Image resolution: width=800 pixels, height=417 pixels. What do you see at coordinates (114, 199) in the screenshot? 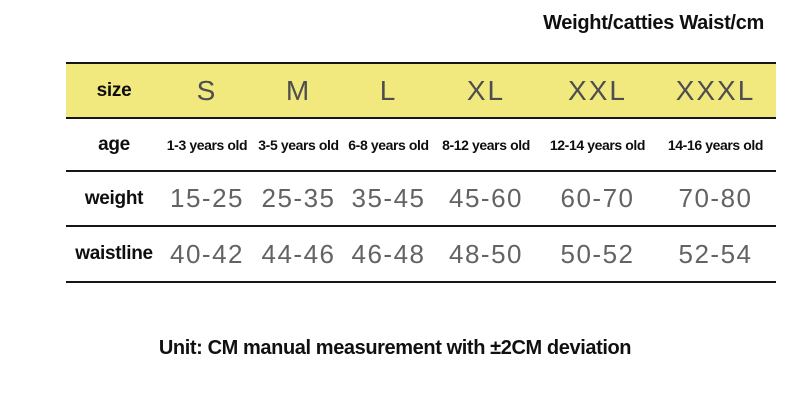
I see `weight-row-label: weight` at bounding box center [114, 199].